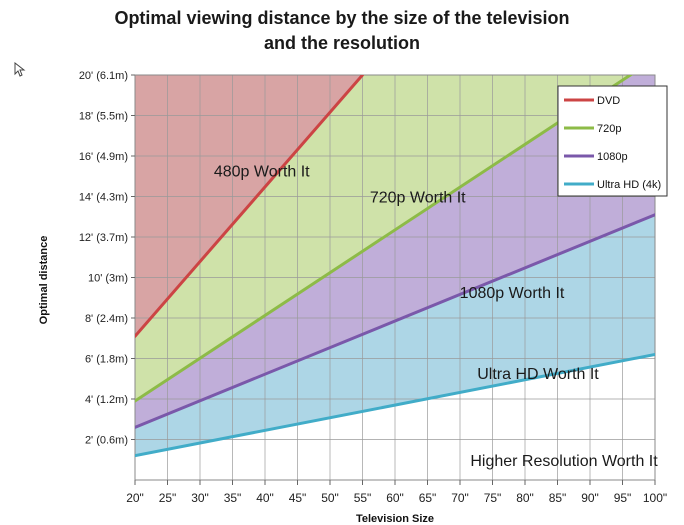  What do you see at coordinates (103, 198) in the screenshot?
I see `y-tick-label: 14' (4.3m)` at bounding box center [103, 198].